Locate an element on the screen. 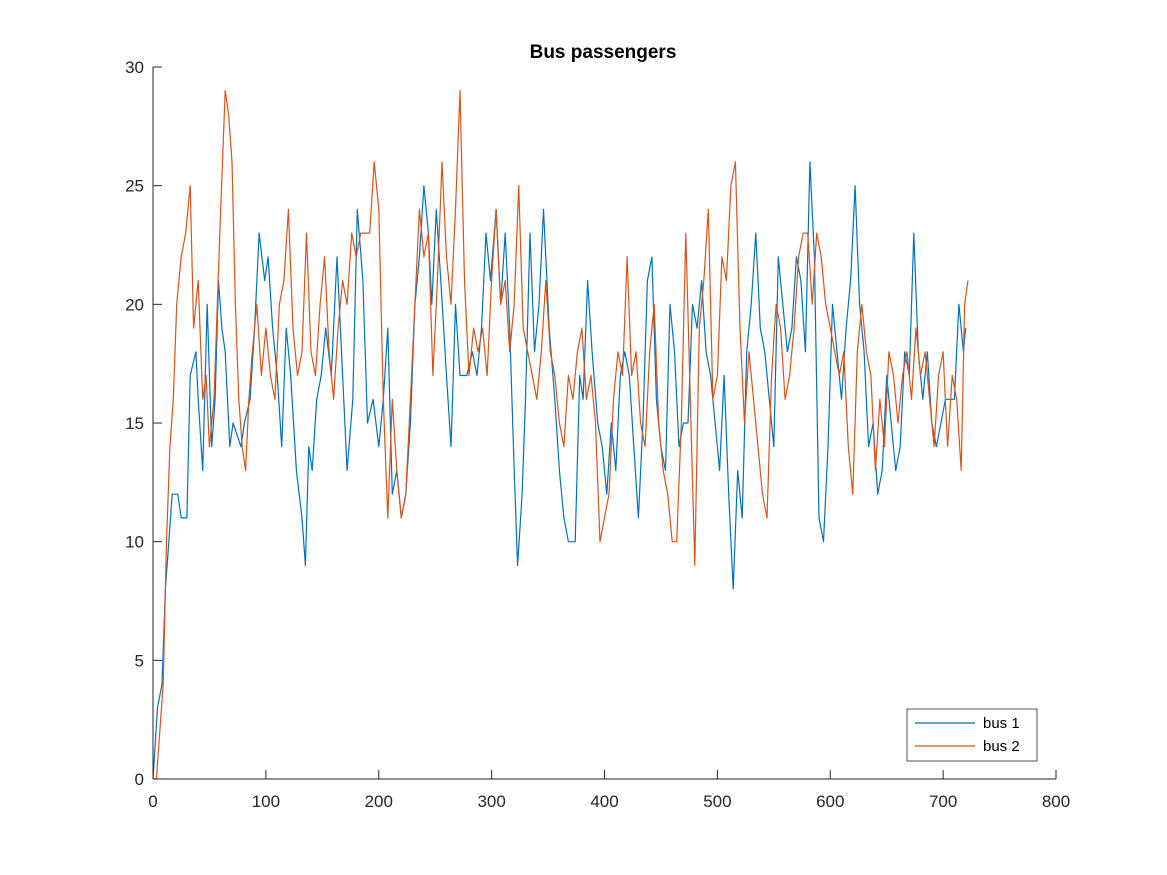 This screenshot has width=1167, height=875. legend: bus 1 bus 2 is located at coordinates (972, 735).